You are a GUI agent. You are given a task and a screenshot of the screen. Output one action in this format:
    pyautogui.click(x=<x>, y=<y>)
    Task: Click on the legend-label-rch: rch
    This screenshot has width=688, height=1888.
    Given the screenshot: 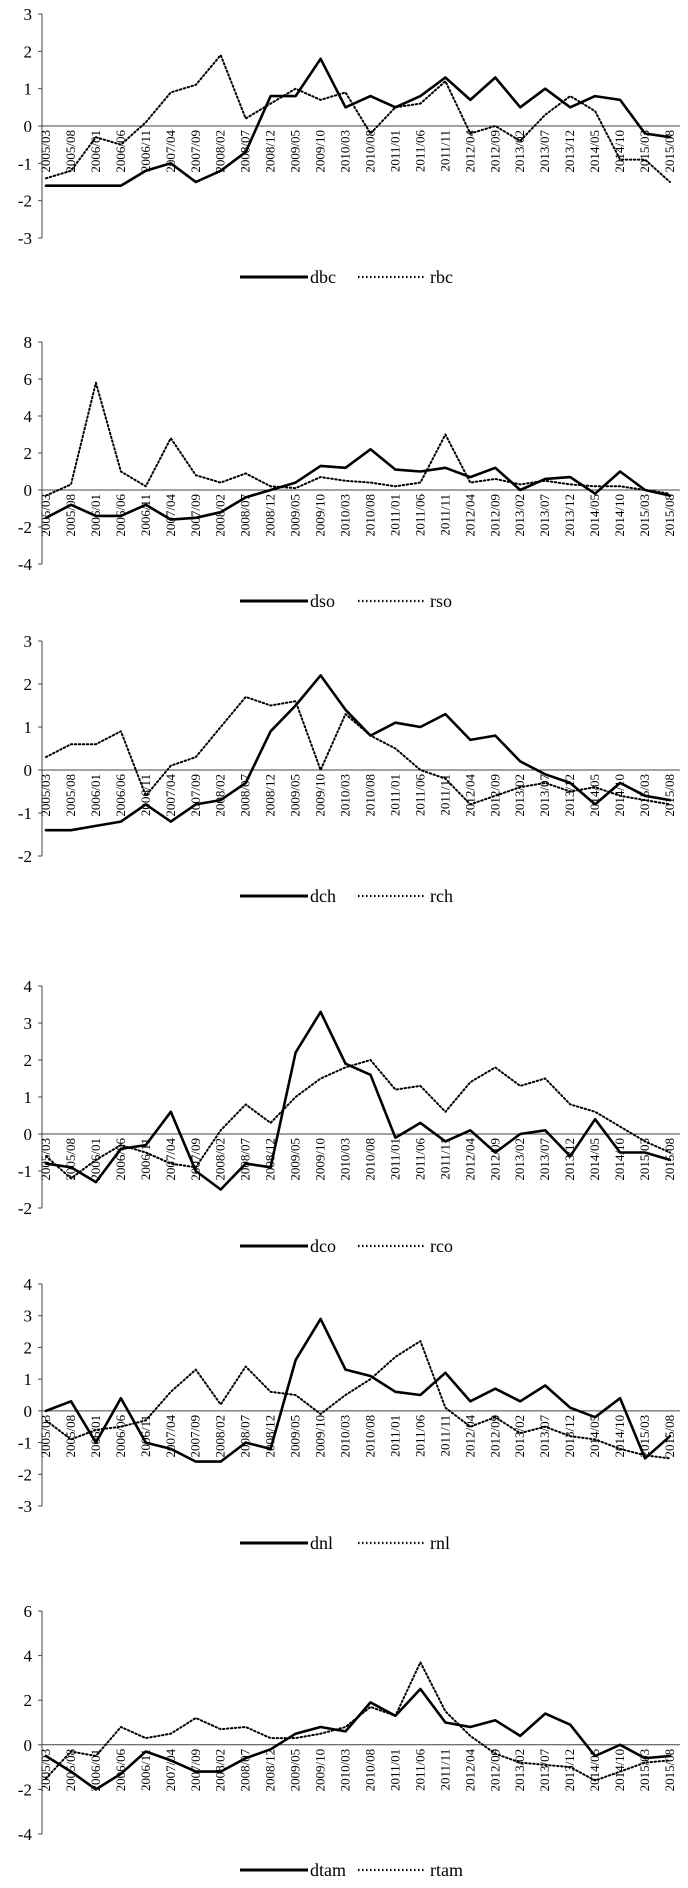 What is the action you would take?
    pyautogui.click(x=441, y=896)
    